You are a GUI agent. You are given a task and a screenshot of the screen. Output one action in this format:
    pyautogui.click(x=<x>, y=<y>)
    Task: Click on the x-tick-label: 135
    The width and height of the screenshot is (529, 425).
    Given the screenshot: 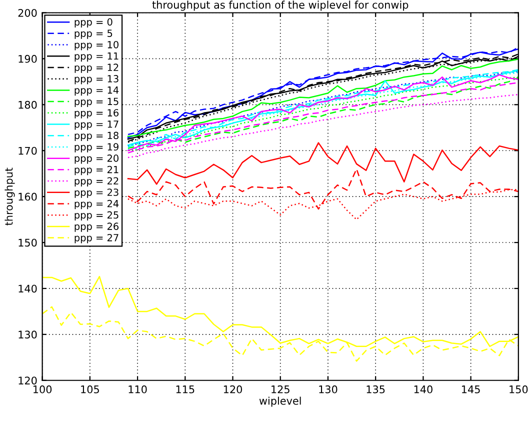 What is the action you would take?
    pyautogui.click(x=375, y=389)
    